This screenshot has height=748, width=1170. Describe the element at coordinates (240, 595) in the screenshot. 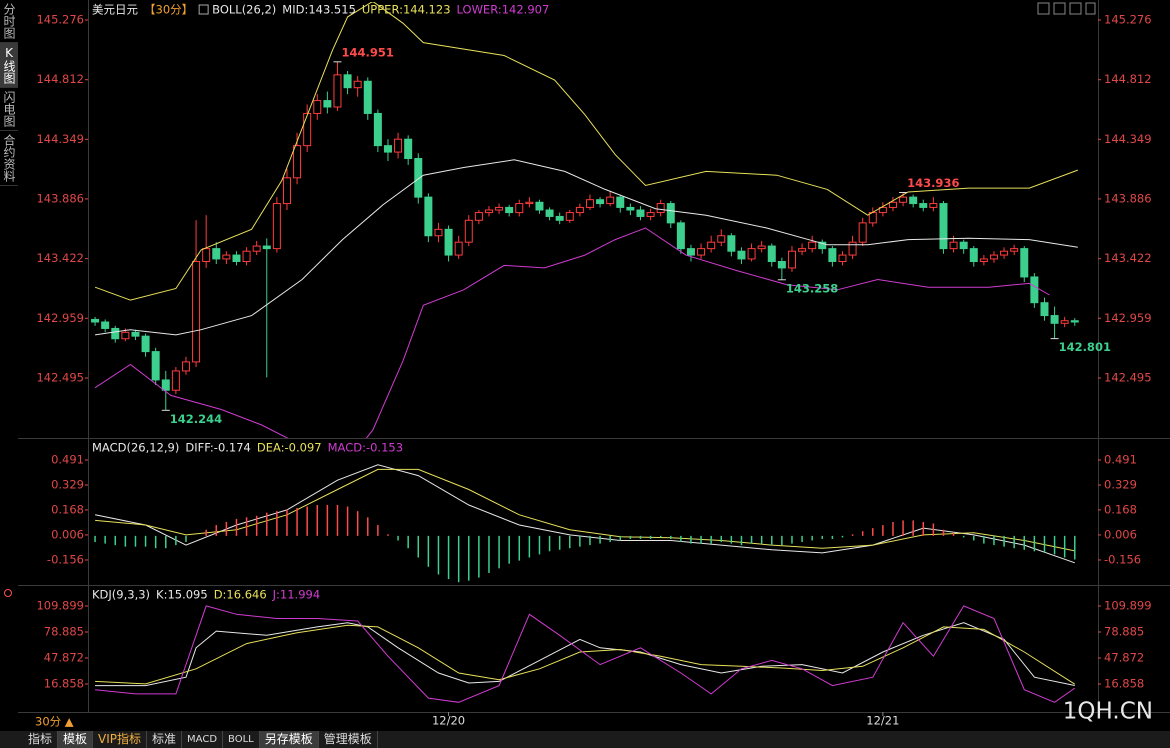

I see `legend-entry: D:16.646` at that location.